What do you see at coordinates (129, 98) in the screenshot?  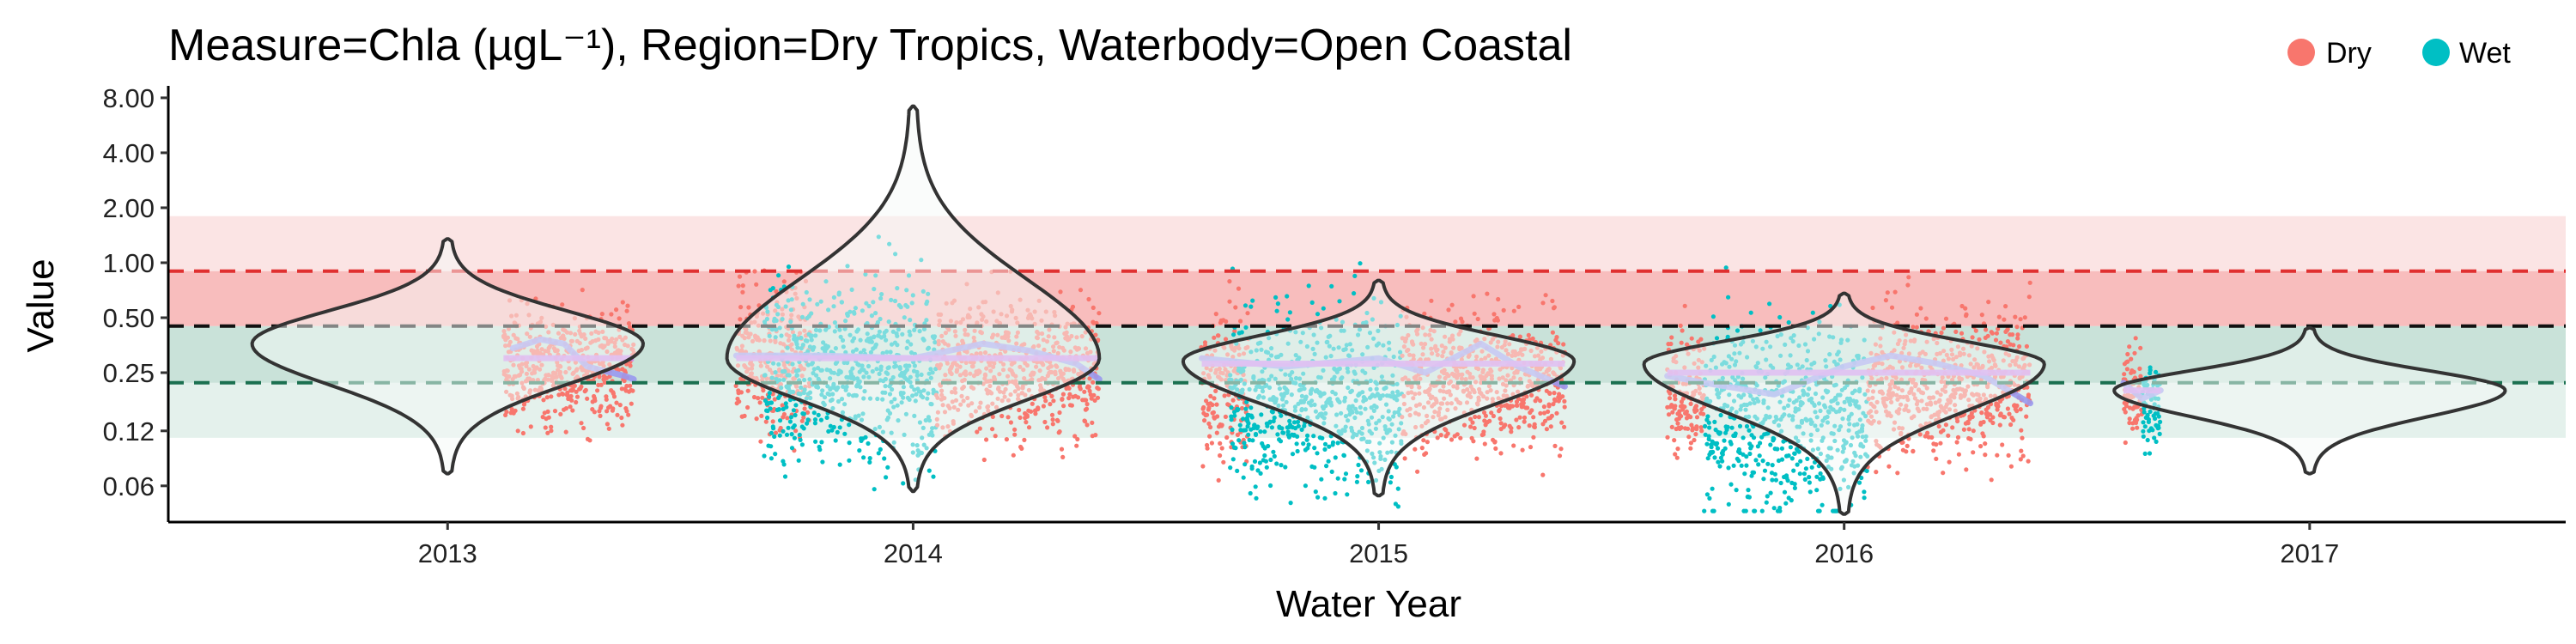 I see `y-tick-label: 8.00` at bounding box center [129, 98].